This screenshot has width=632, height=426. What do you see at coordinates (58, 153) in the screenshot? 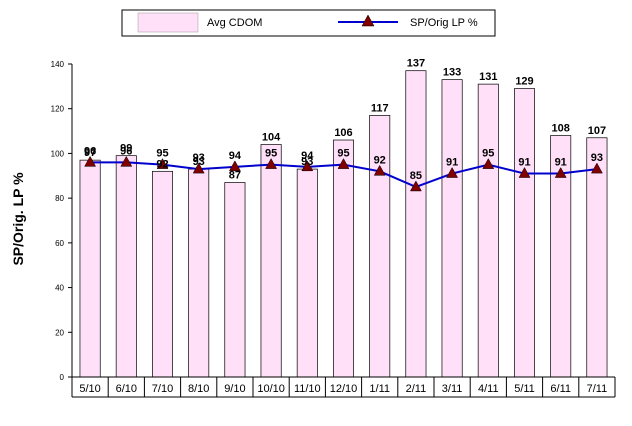
I see `y-tick-label: 100` at bounding box center [58, 153].